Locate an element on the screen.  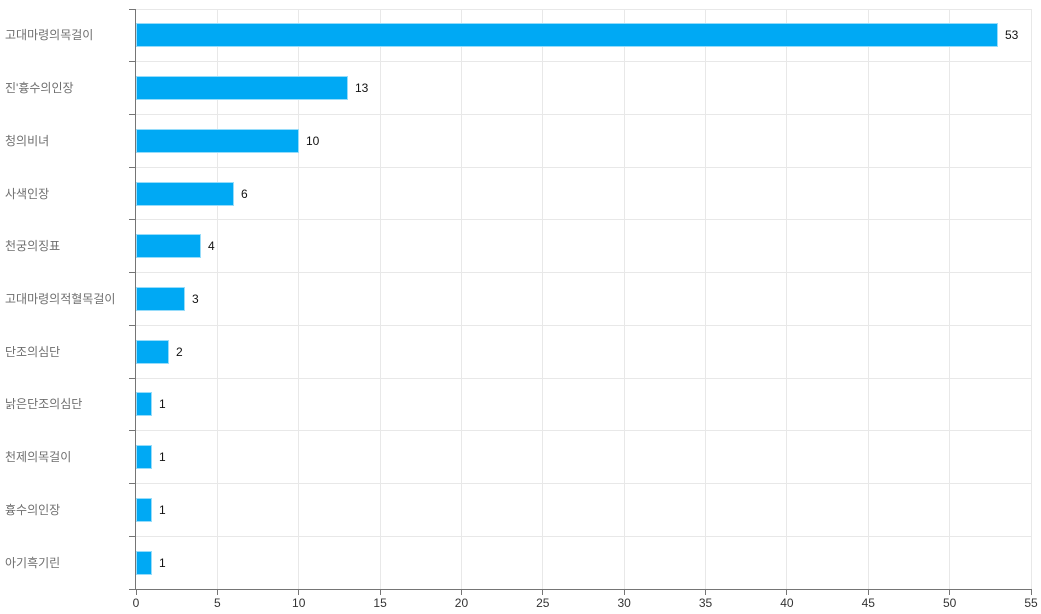
x-axis-line is located at coordinates (583, 589).